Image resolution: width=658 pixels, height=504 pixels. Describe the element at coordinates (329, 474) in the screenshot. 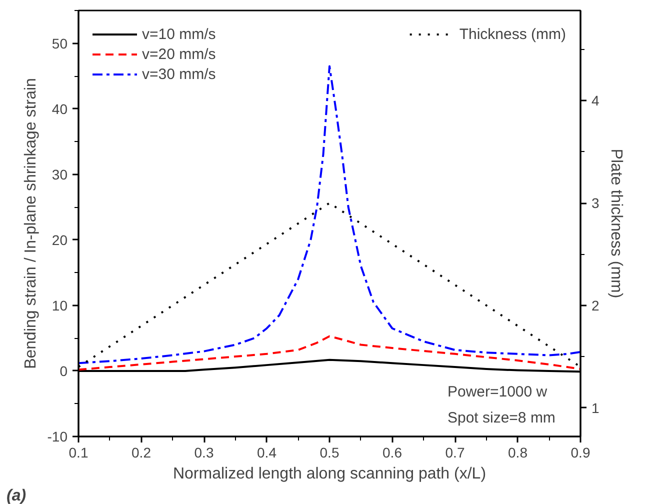

I see `x-axis-title: Normalized length along scanning path (x/L)` at that location.